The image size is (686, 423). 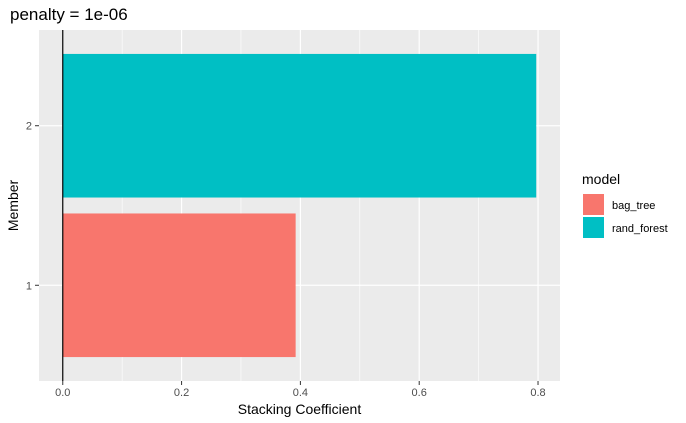 I want to click on x-axis-title: Stacking Coefficient, so click(x=300, y=409).